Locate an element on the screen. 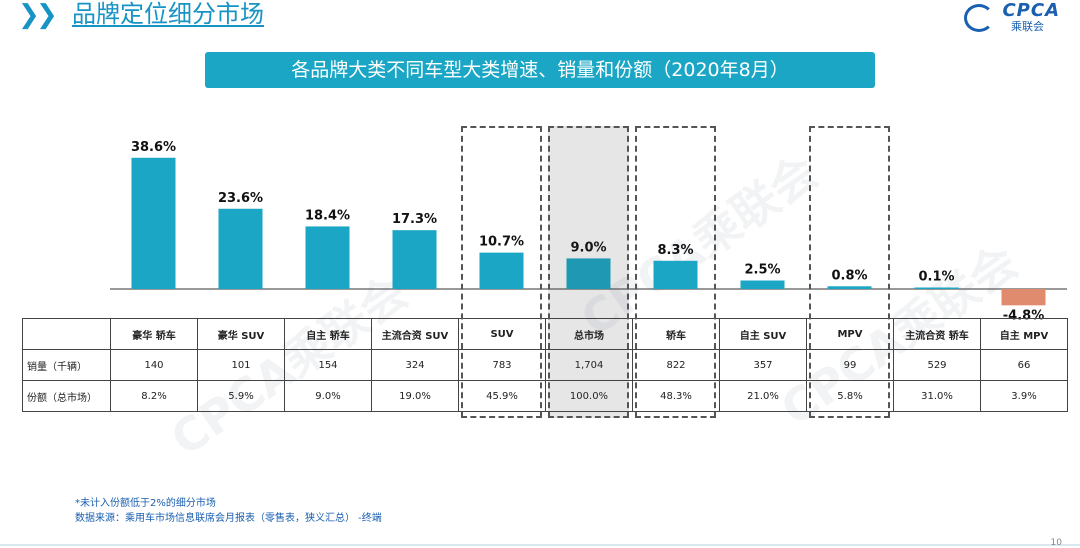 The height and width of the screenshot is (548, 1080). table-cell: 45.9% is located at coordinates (502, 396).